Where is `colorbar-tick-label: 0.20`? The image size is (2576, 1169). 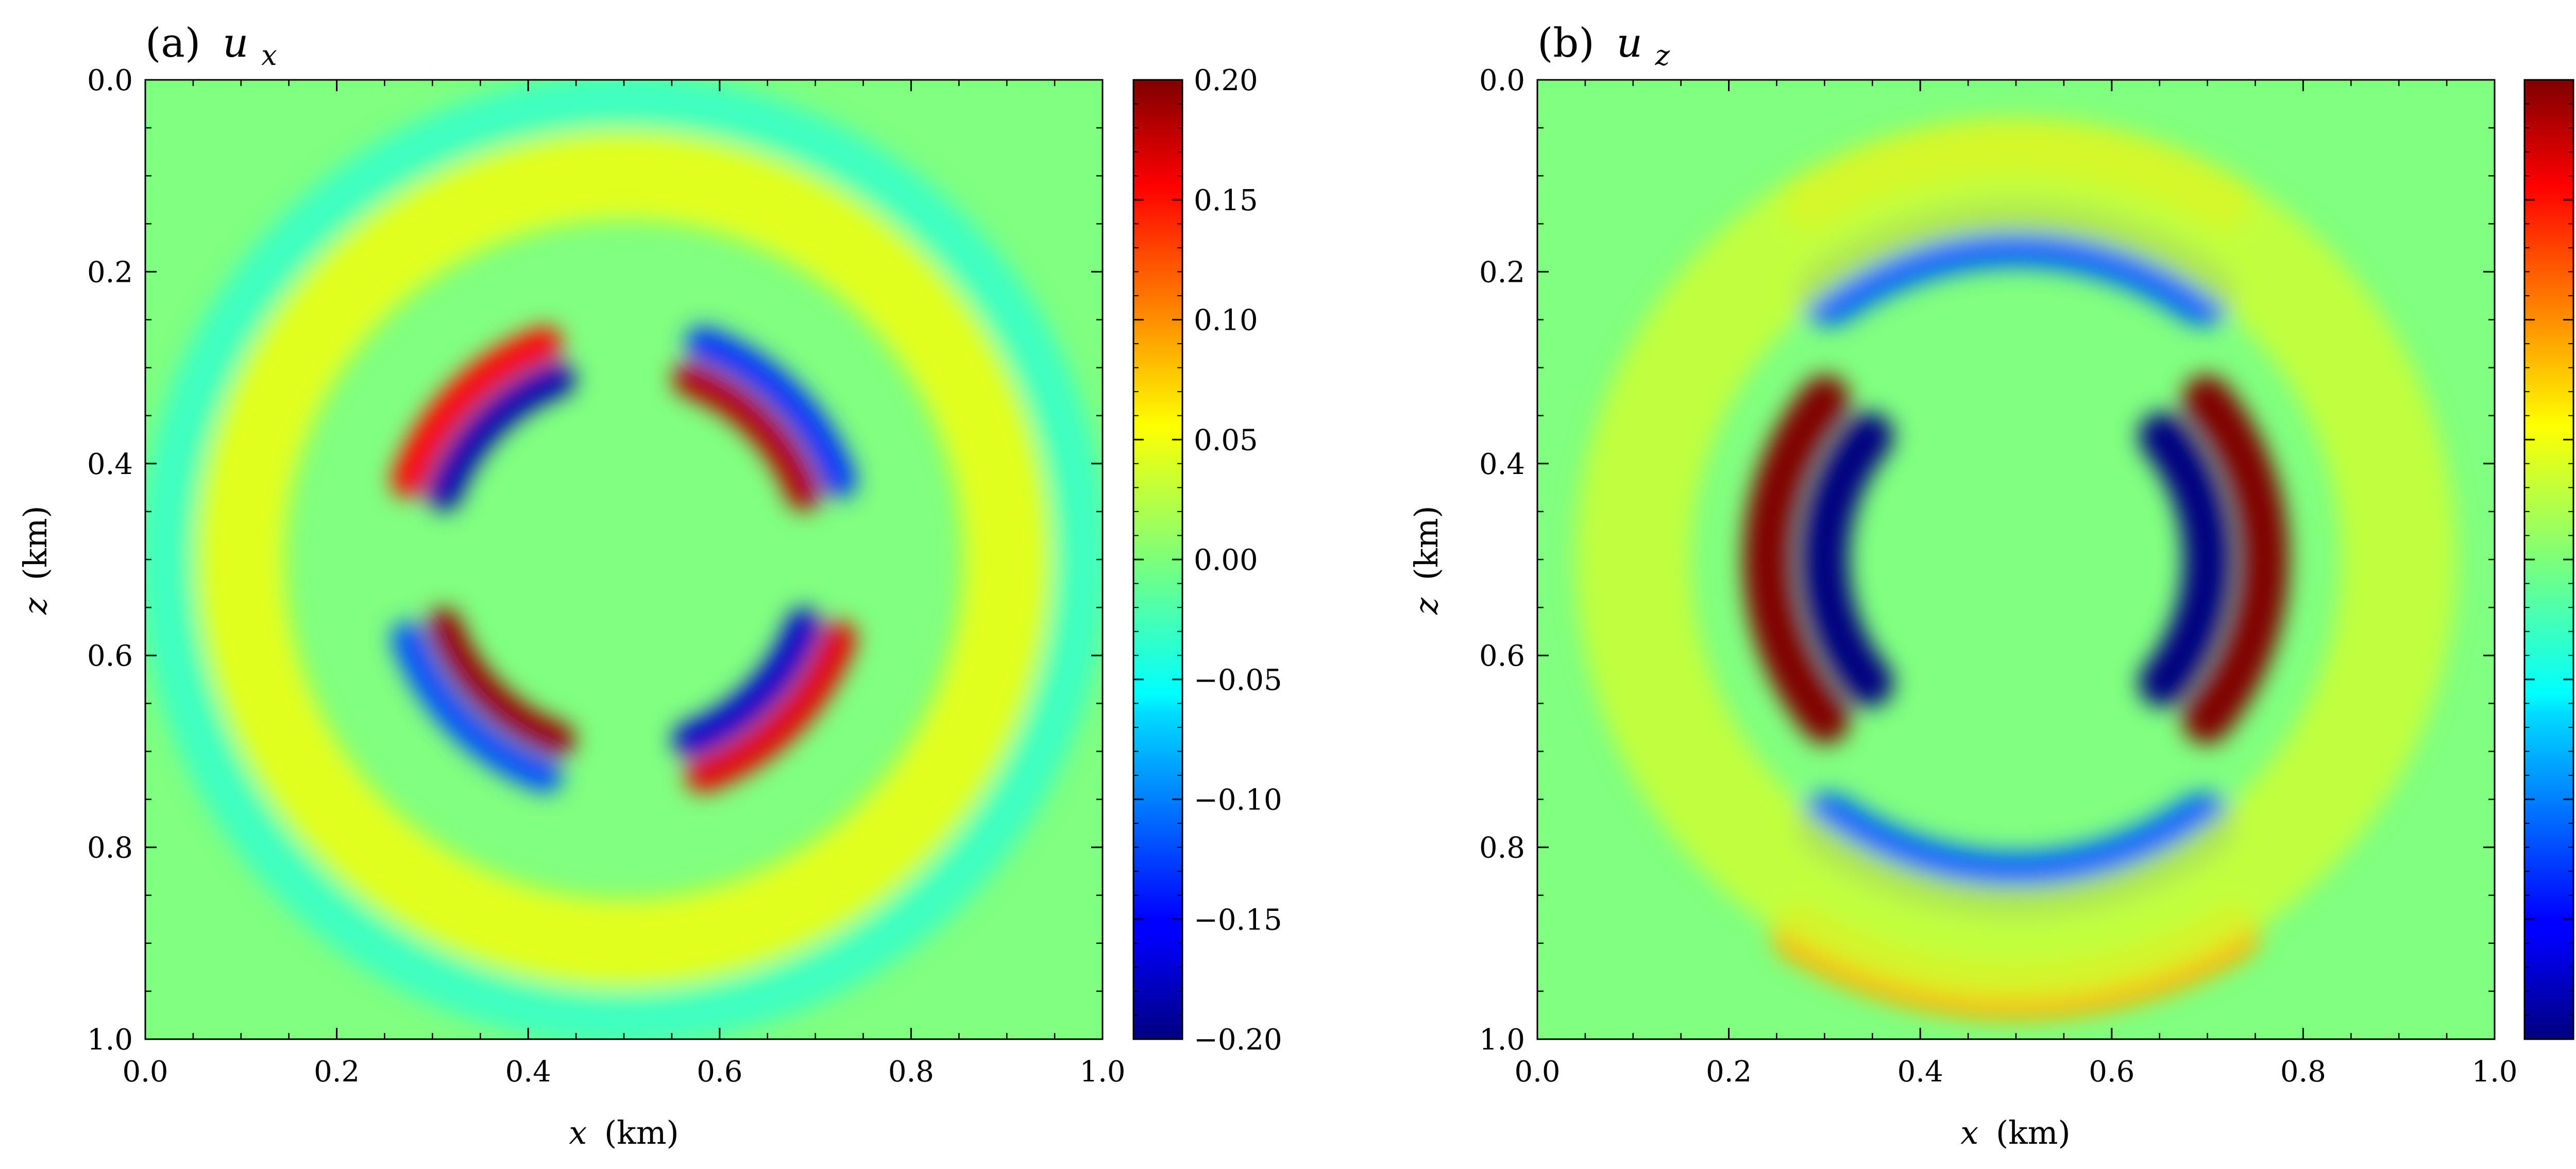 colorbar-tick-label: 0.20 is located at coordinates (1226, 80).